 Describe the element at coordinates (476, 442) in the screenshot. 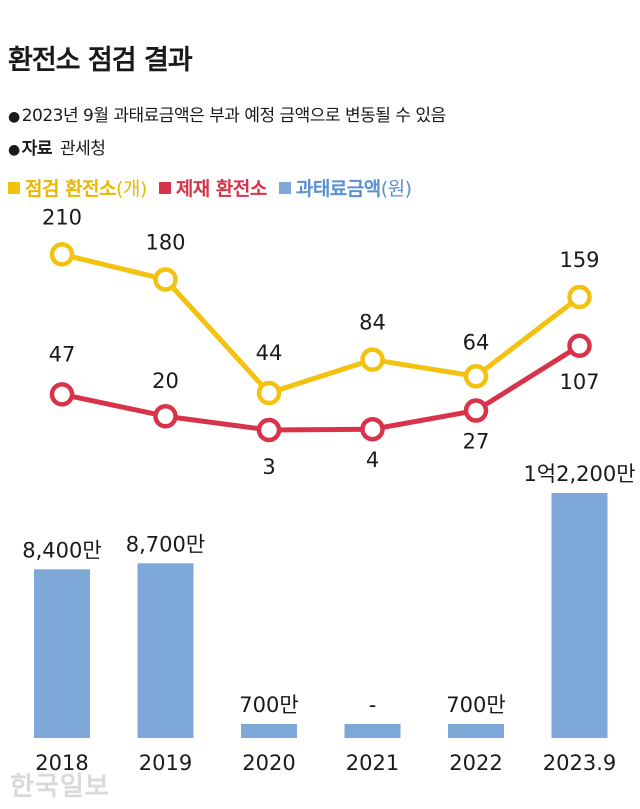

I see `point-data-label: 27` at that location.